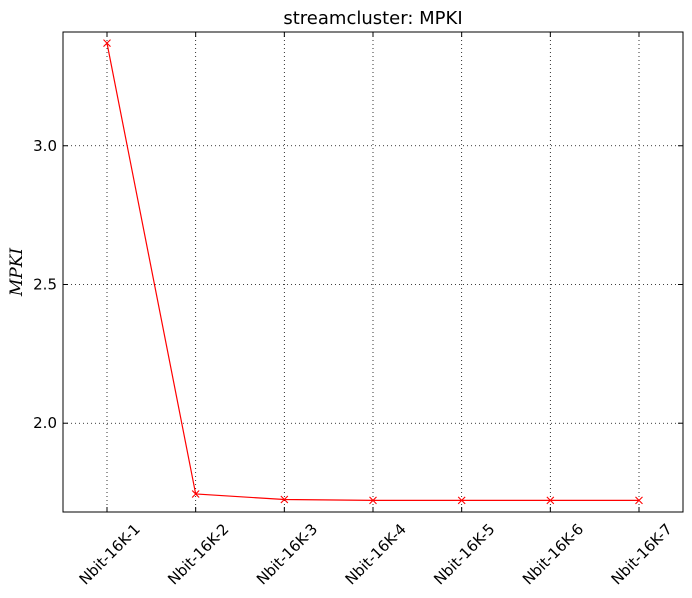 This screenshot has width=692, height=598. Describe the element at coordinates (642, 554) in the screenshot. I see `x-tick-label: Nbit-16K-7` at that location.